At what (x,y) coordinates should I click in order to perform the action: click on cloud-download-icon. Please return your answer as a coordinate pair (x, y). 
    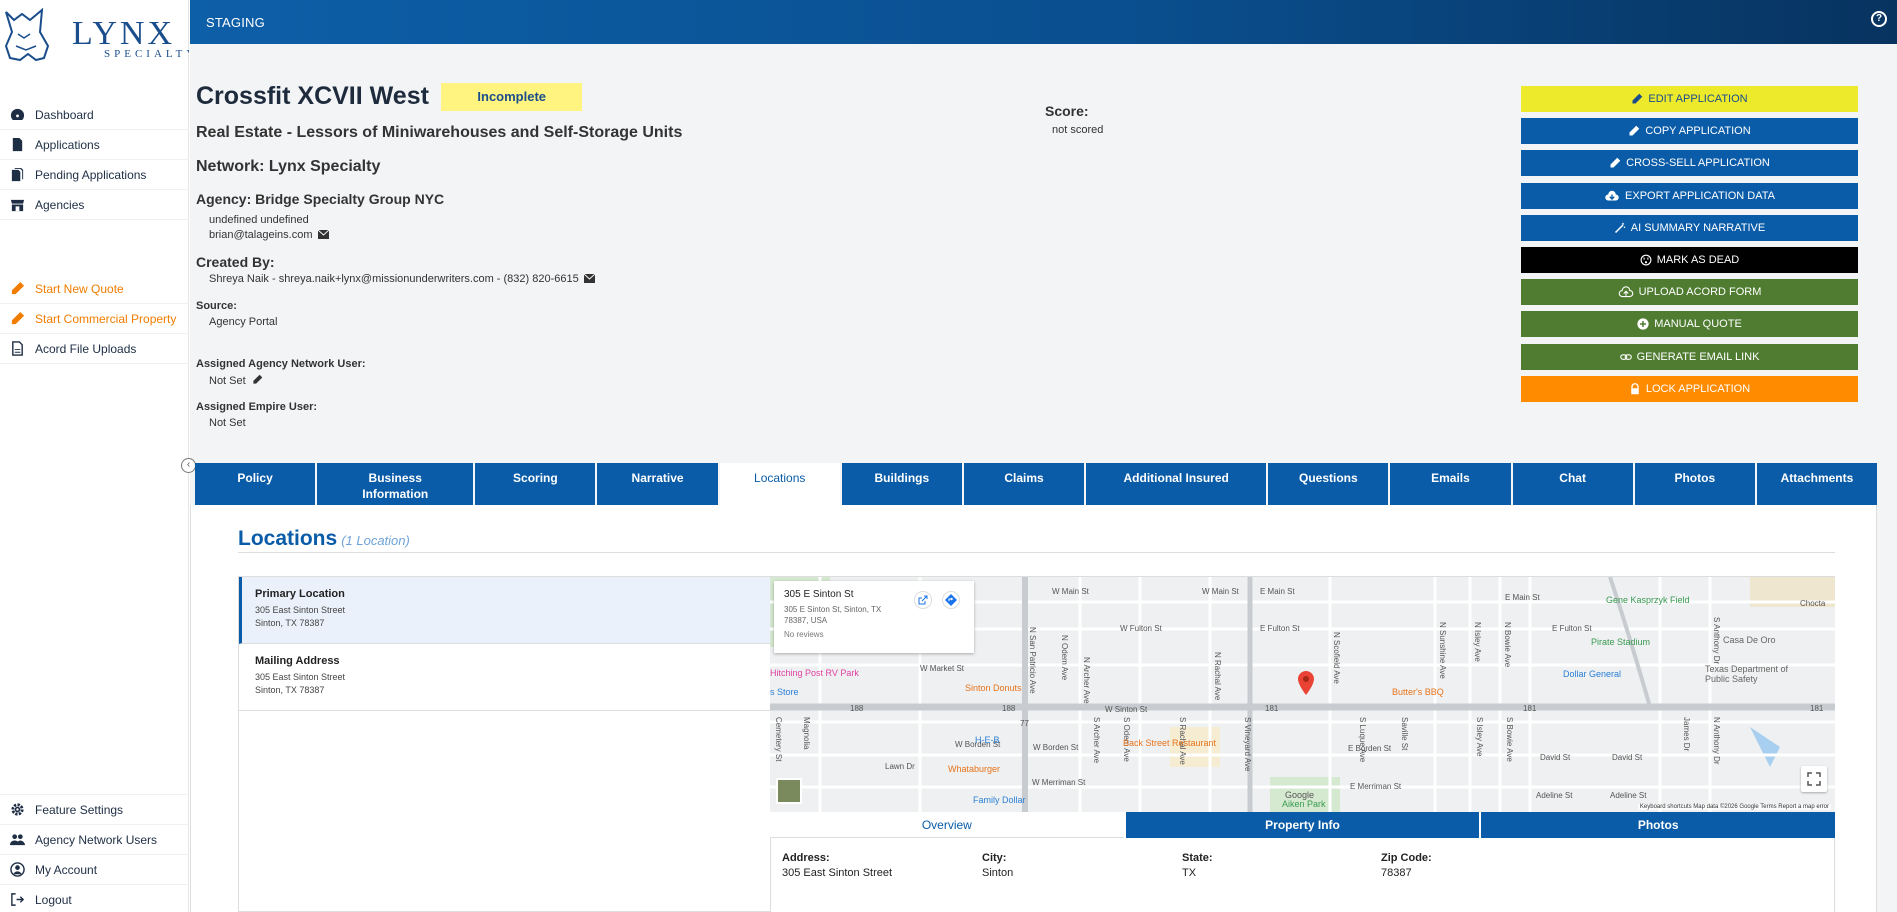
    Looking at the image, I should click on (1612, 196).